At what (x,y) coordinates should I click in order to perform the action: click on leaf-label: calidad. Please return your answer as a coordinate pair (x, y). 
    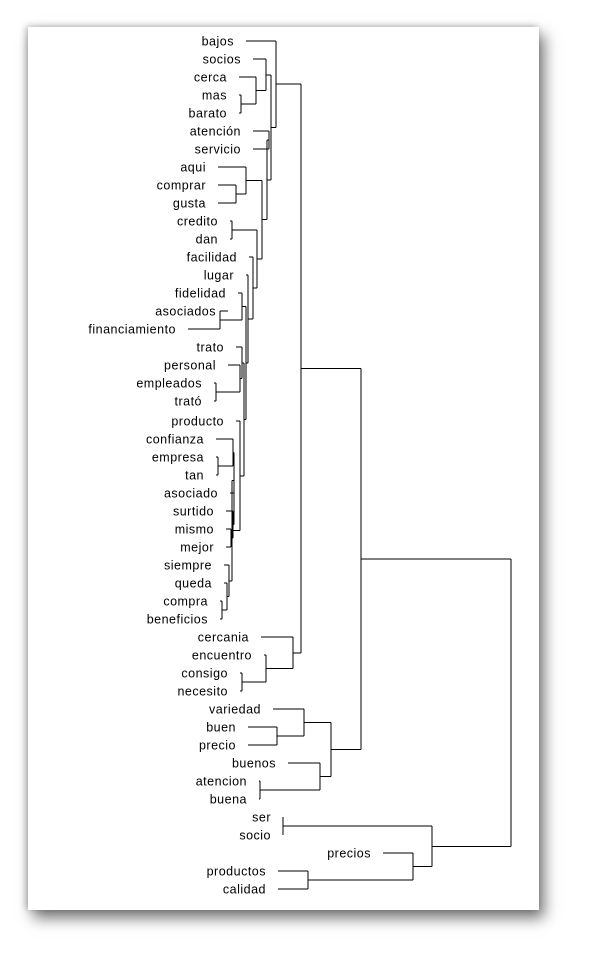
    Looking at the image, I should click on (244, 890).